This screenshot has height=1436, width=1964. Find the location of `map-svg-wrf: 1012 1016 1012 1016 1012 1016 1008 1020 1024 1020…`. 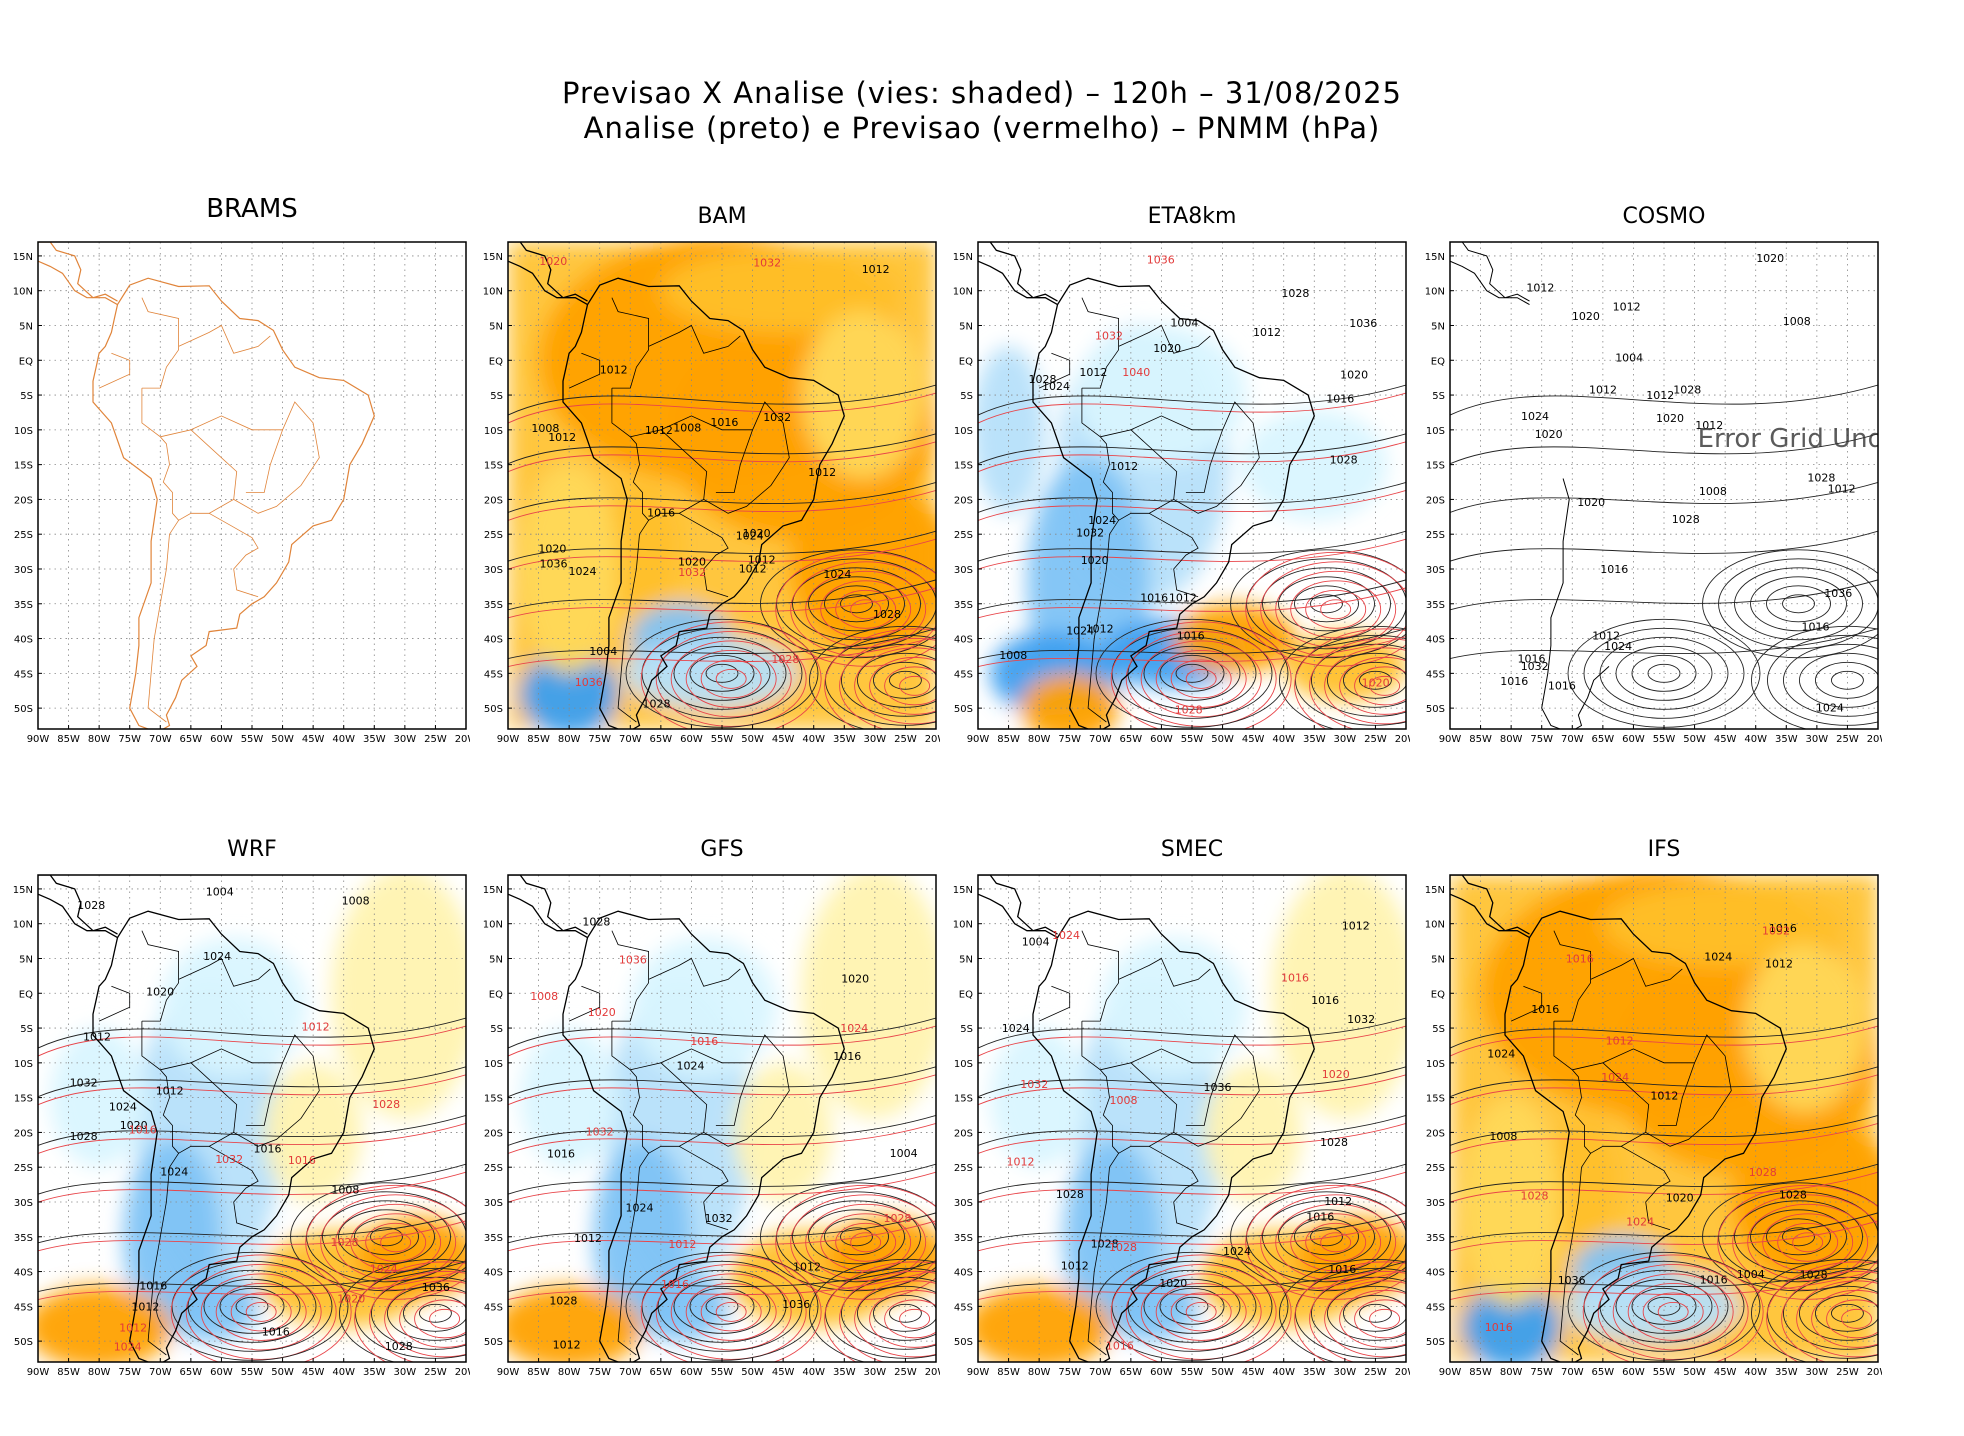

map-svg-wrf: 1012 1016 1012 1016 1012 1016 1008 1020 1024 1020… is located at coordinates (241, 1124).